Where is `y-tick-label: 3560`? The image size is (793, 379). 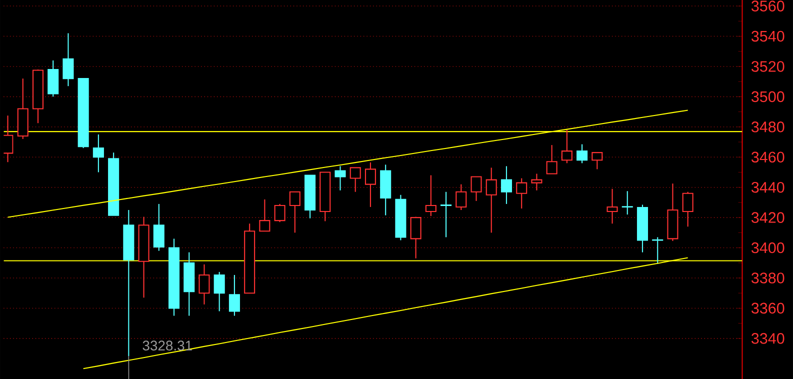 y-tick-label: 3560 is located at coordinates (767, 6).